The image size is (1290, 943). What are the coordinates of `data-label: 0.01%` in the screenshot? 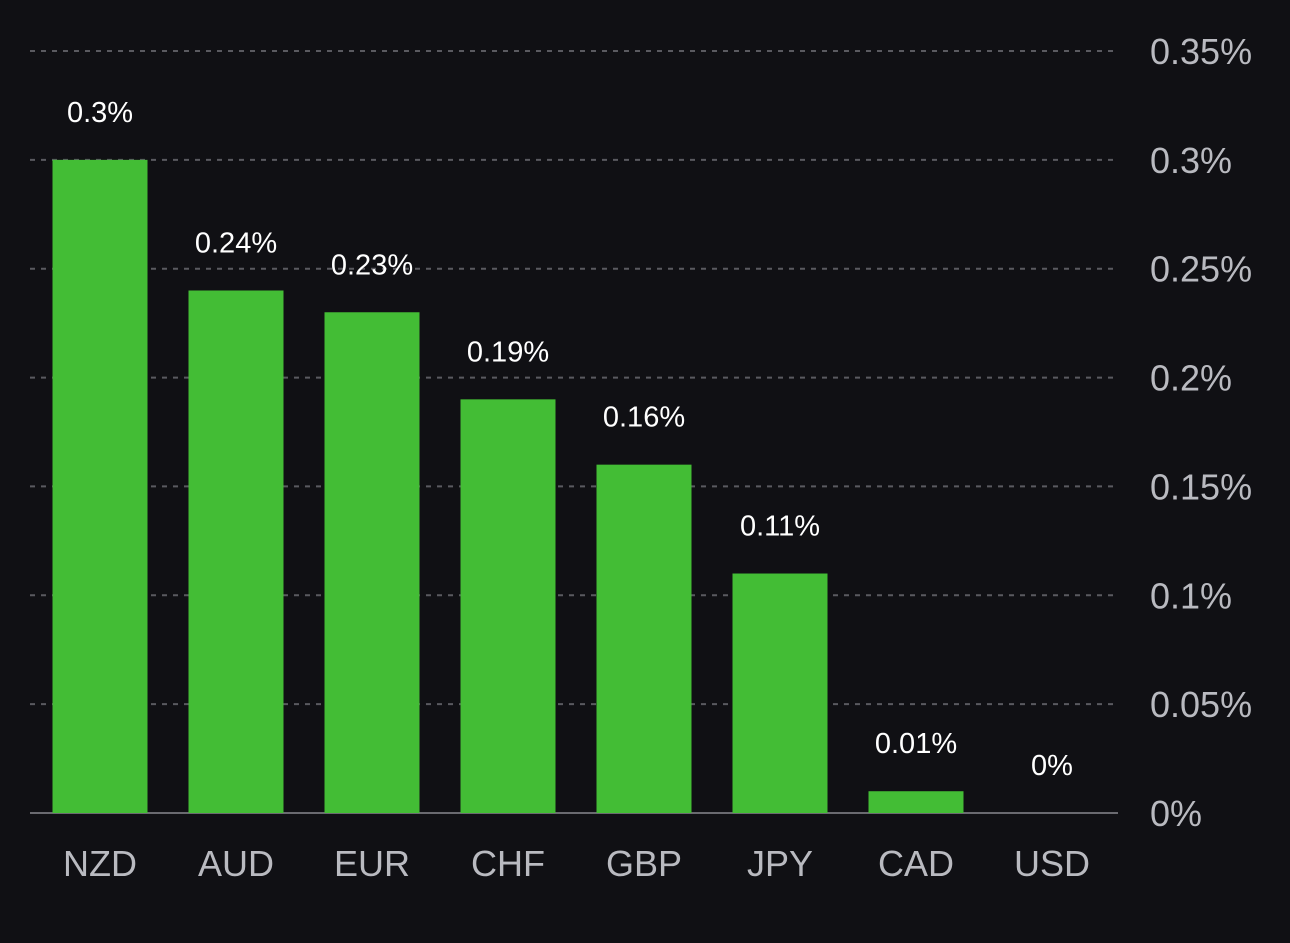 It's located at (916, 744).